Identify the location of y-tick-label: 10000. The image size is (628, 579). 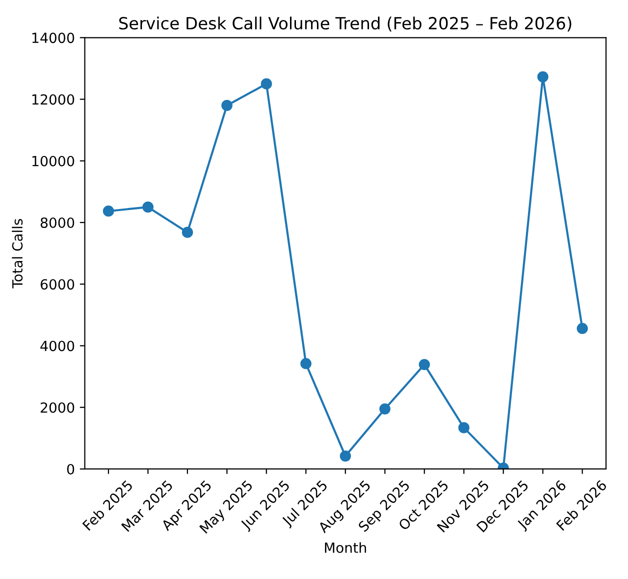
(53, 161).